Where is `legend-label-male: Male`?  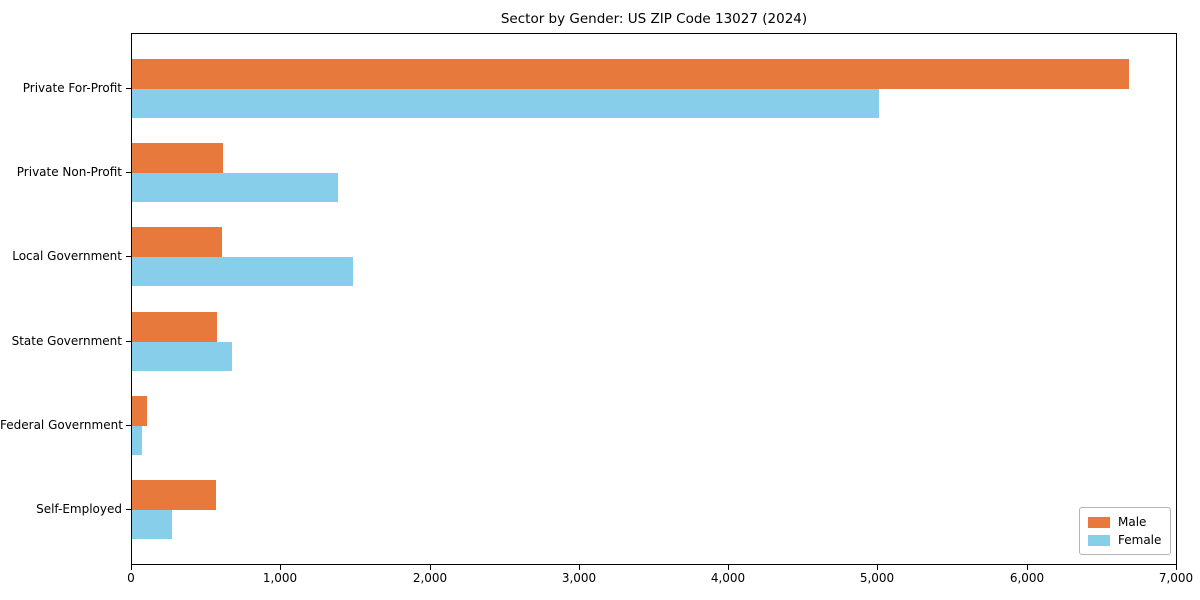
legend-label-male: Male is located at coordinates (1132, 522).